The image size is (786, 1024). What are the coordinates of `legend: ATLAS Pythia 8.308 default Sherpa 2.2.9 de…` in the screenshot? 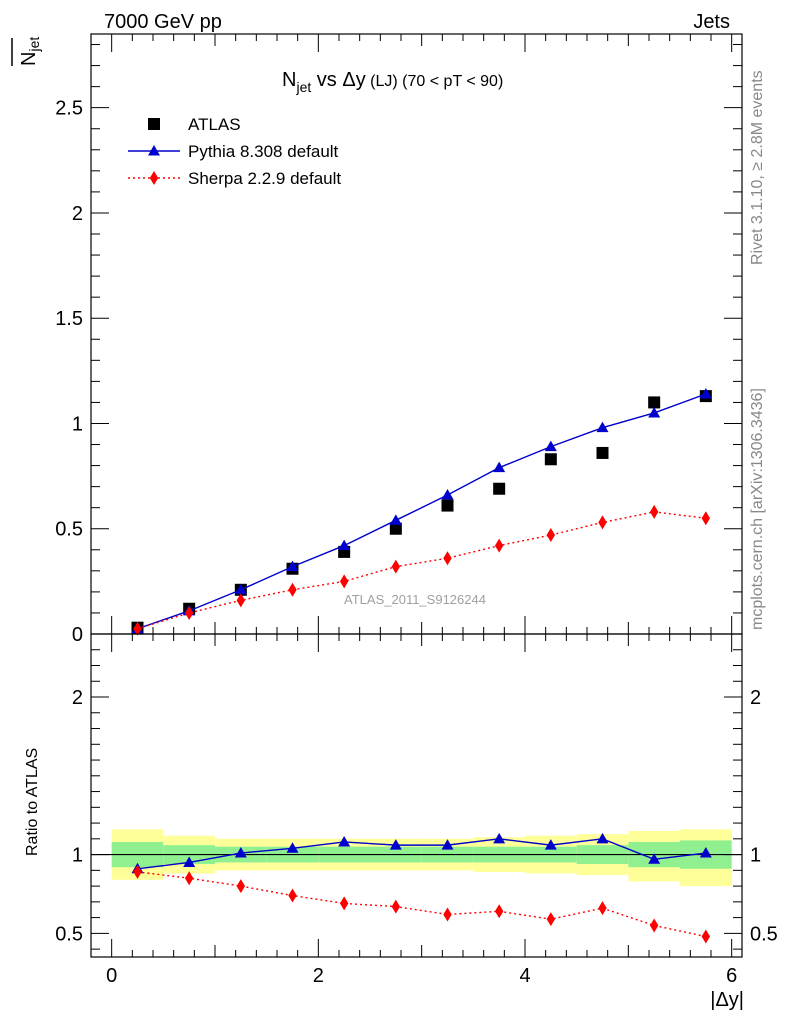 It's located at (234, 151).